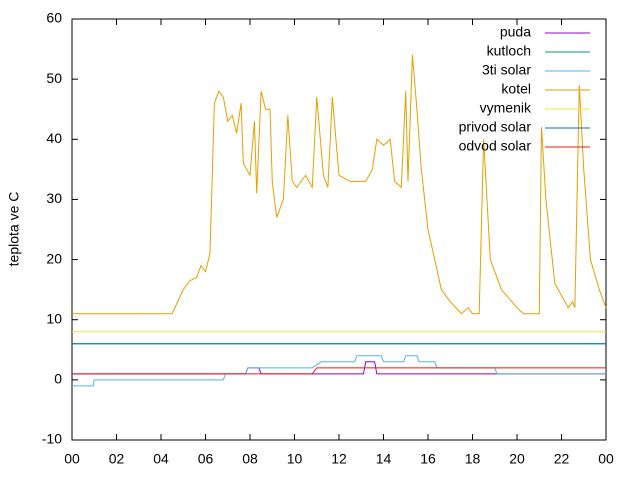 Image resolution: width=640 pixels, height=480 pixels. I want to click on series-line, so click(339, 371).